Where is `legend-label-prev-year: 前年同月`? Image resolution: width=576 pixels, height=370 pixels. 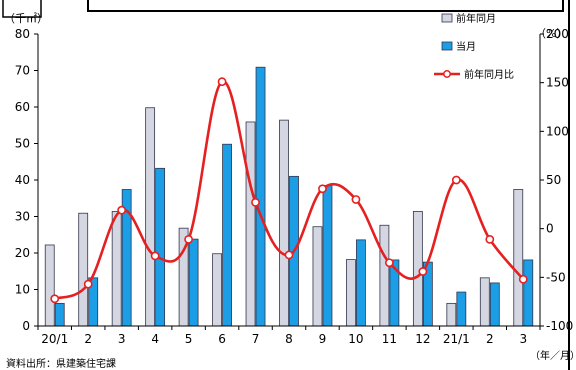 legend-label-prev-year: 前年同月 is located at coordinates (476, 18).